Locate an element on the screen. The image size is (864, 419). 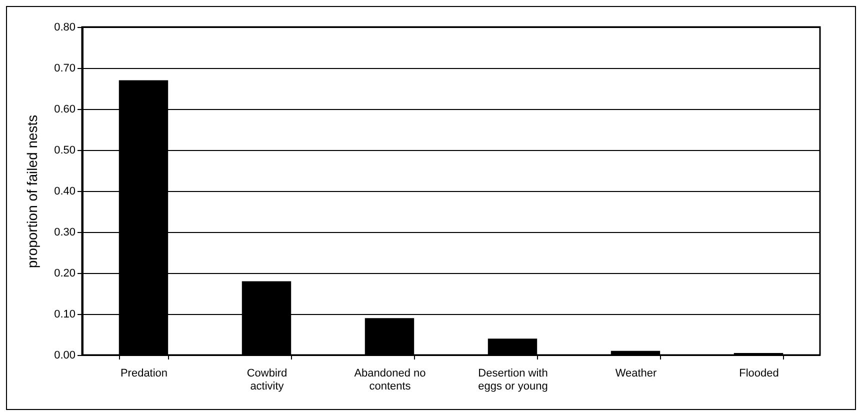
x-tick-label: Weather is located at coordinates (636, 374).